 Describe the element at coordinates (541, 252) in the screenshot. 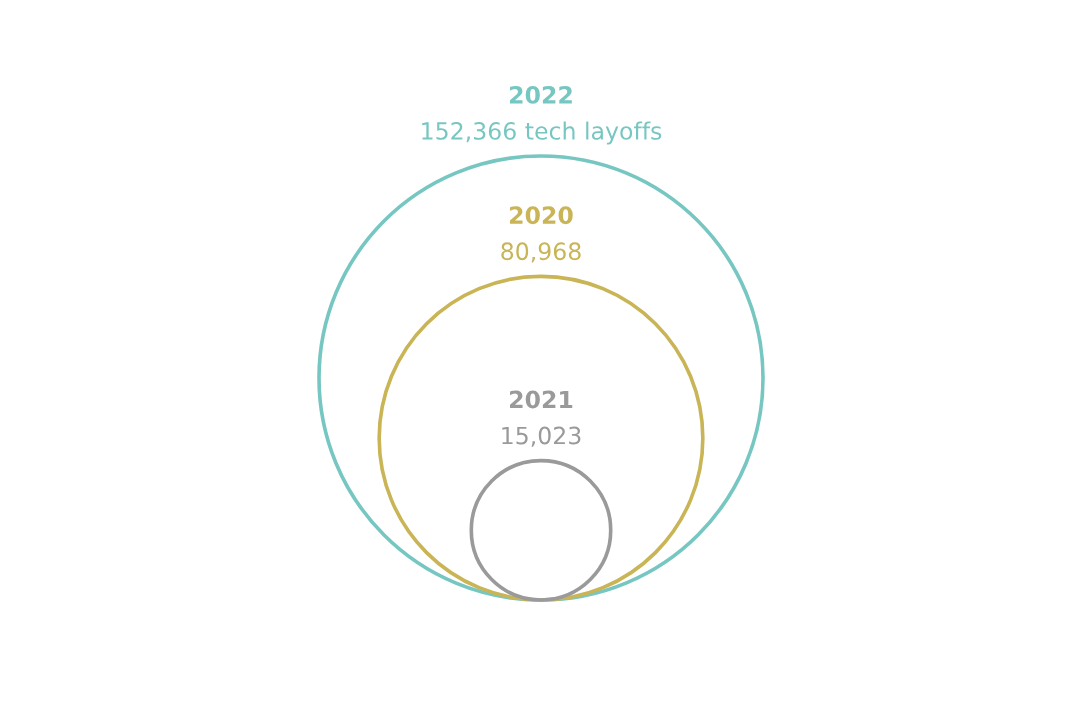

I see `data-label: 80,968` at that location.